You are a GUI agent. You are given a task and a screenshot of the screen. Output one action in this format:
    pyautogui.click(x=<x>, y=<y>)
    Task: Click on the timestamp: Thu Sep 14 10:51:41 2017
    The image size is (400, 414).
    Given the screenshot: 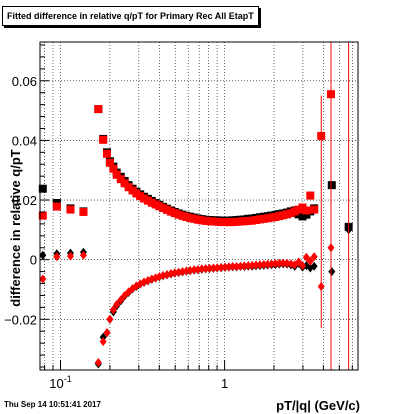 What is the action you would take?
    pyautogui.click(x=52, y=404)
    